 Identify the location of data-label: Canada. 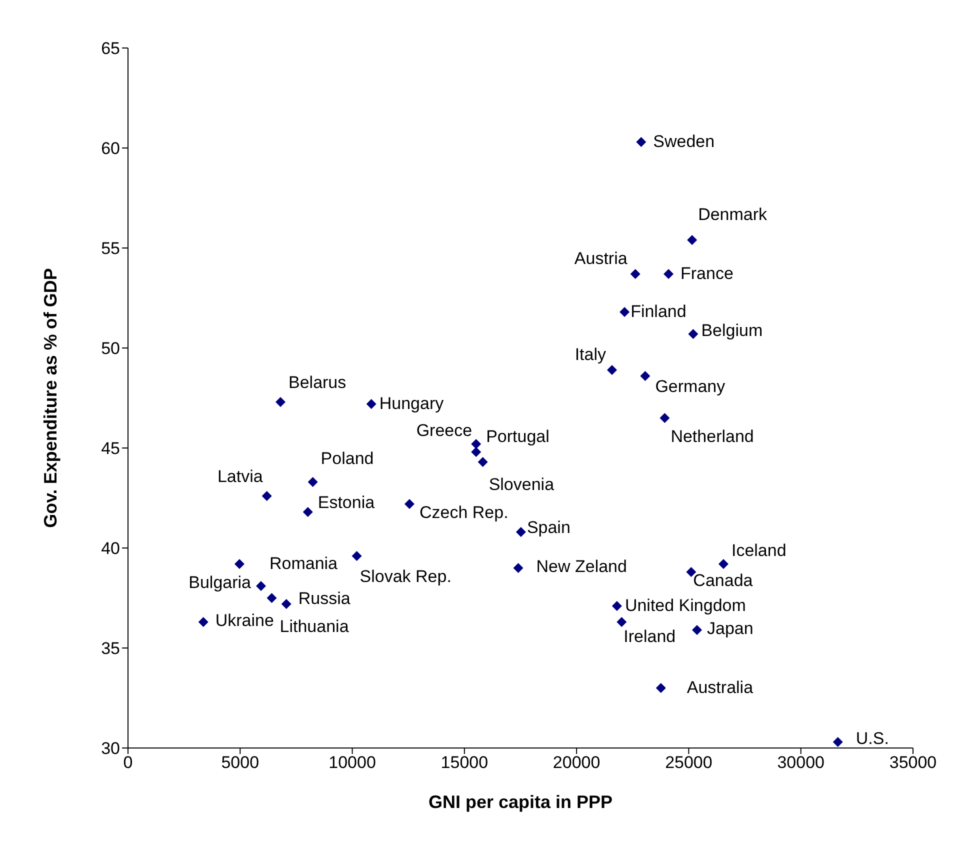
(723, 580).